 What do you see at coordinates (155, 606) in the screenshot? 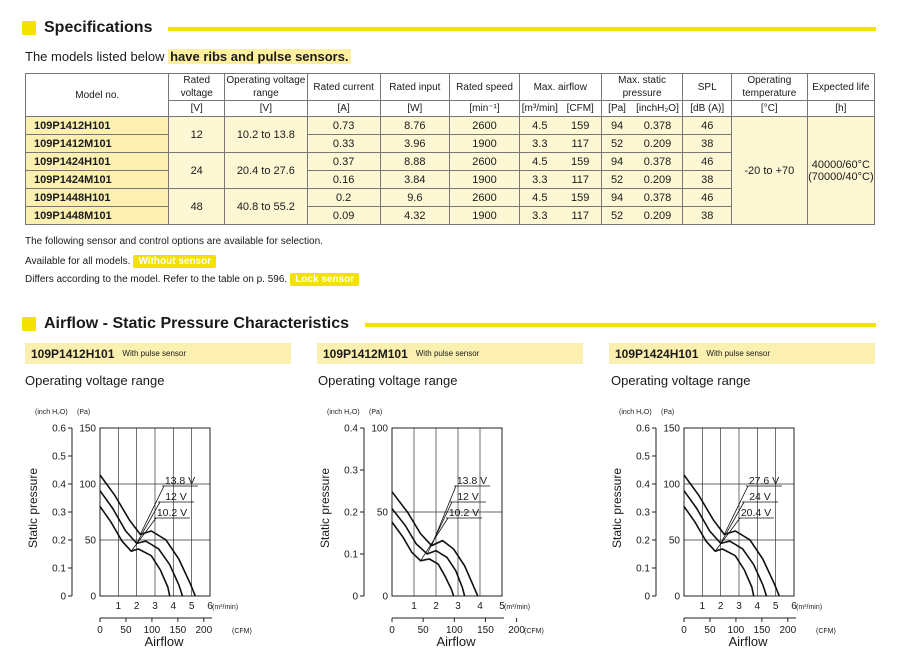
I see `x-tick-label: 3` at bounding box center [155, 606].